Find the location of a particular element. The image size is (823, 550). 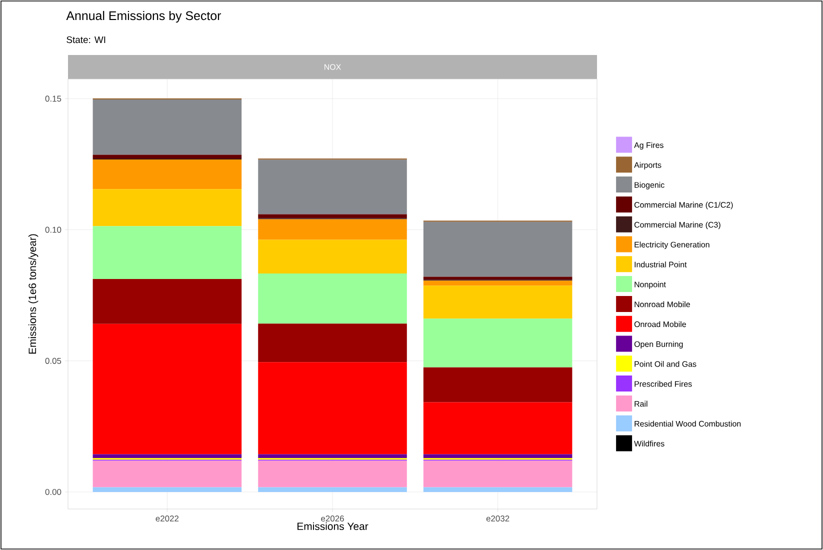

y-tick-label: 0.05 is located at coordinates (53, 361).